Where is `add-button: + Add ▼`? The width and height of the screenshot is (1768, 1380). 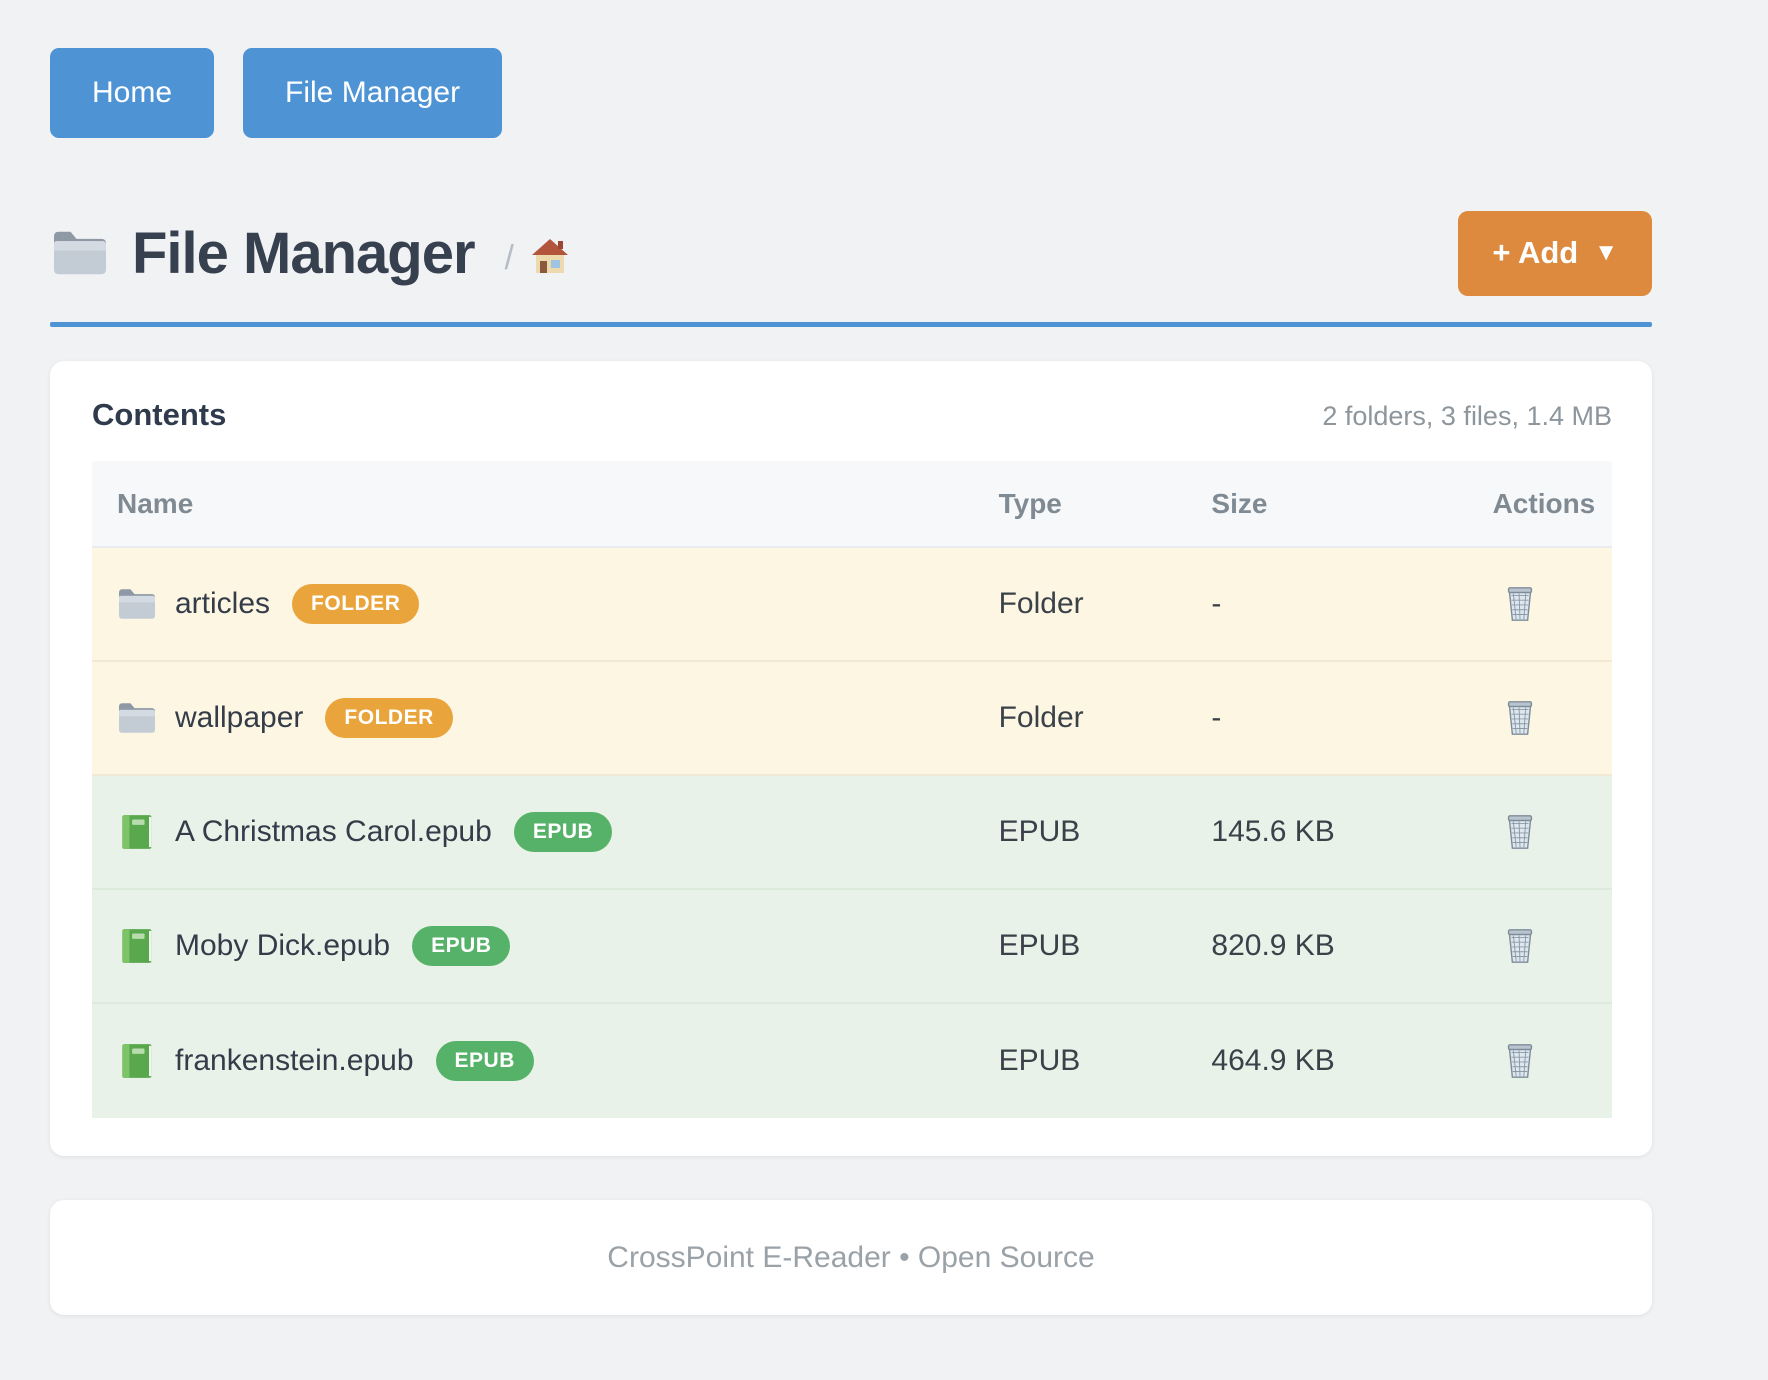 add-button: + Add ▼ is located at coordinates (1555, 253).